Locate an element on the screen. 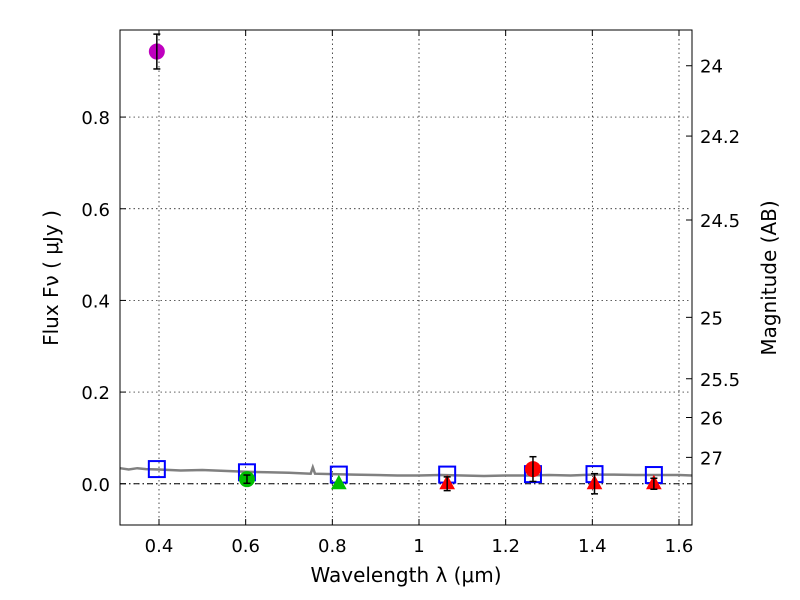  magnitude-tick-label: 24.5 is located at coordinates (720, 221).